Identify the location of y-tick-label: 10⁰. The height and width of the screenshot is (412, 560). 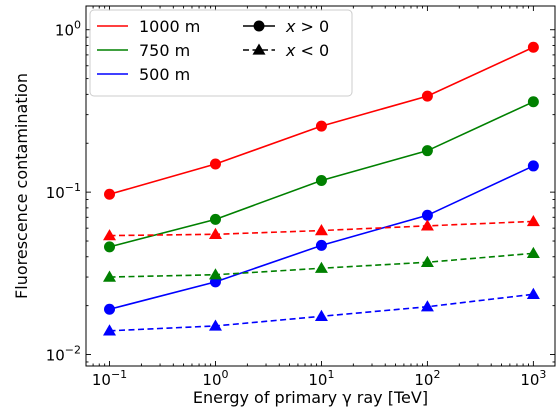
(68, 29).